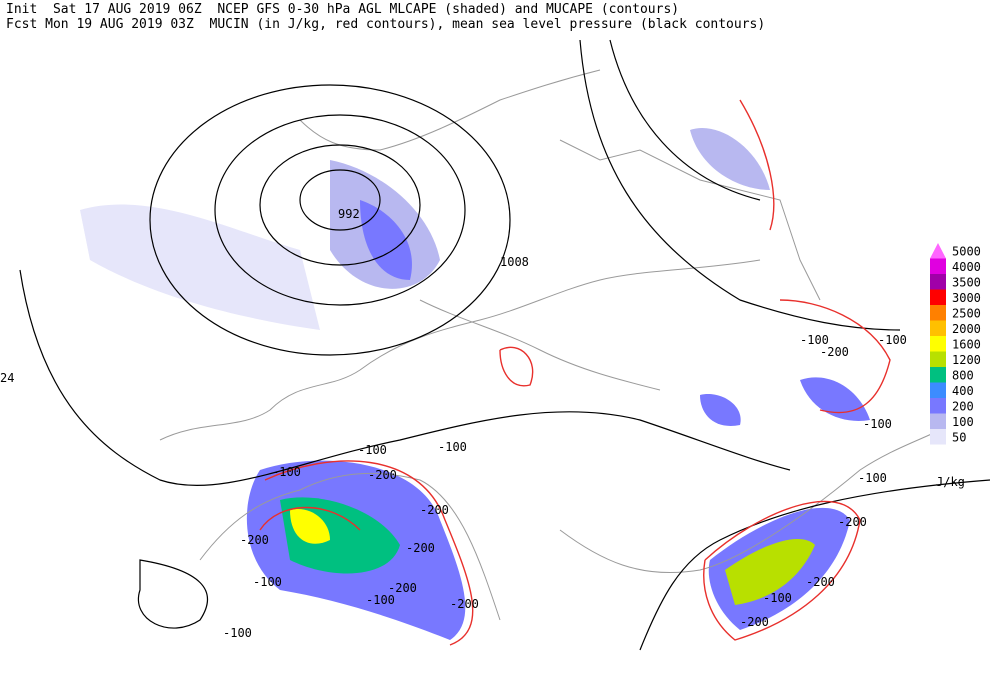 This screenshot has width=1000, height=684. Describe the element at coordinates (963, 391) in the screenshot. I see `legend-label: 400` at that location.